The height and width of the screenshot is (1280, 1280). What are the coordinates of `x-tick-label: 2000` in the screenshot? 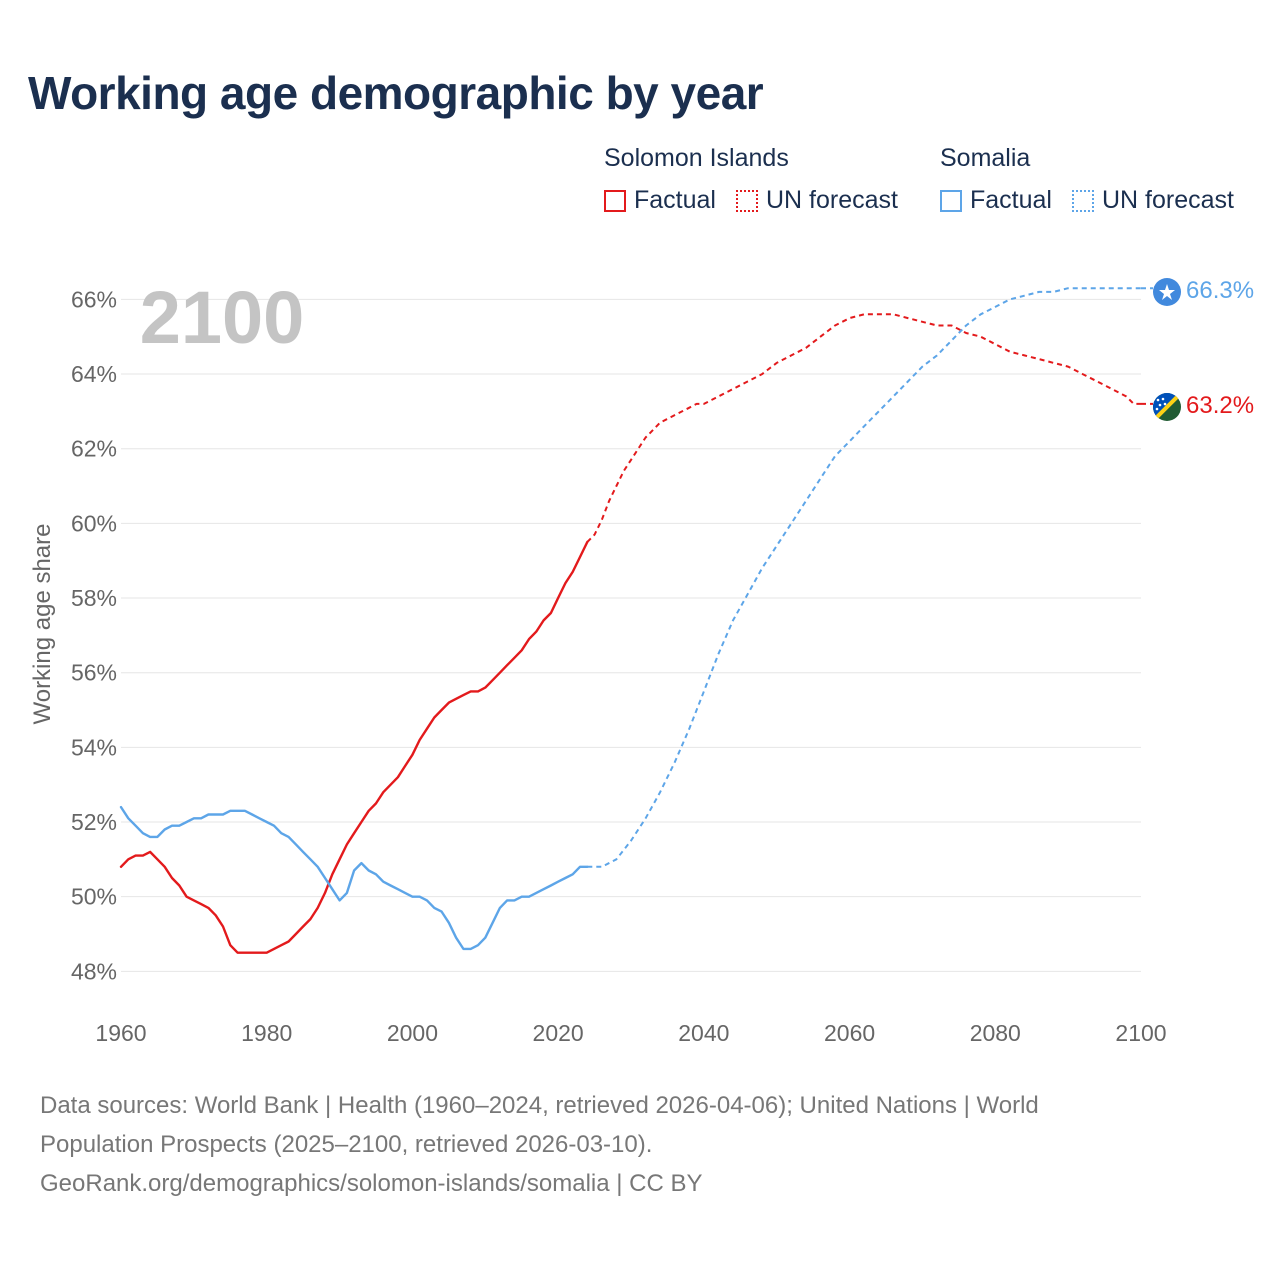 It's located at (412, 1033).